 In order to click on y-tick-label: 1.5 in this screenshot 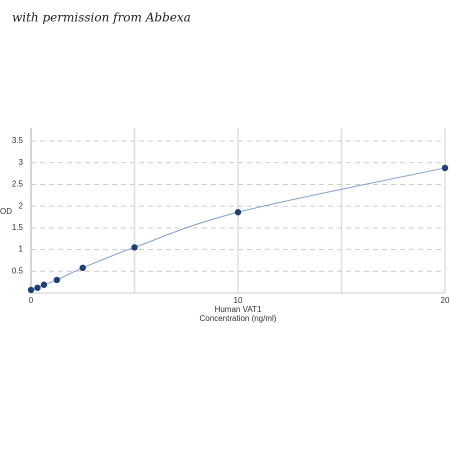, I will do `click(18, 227)`.